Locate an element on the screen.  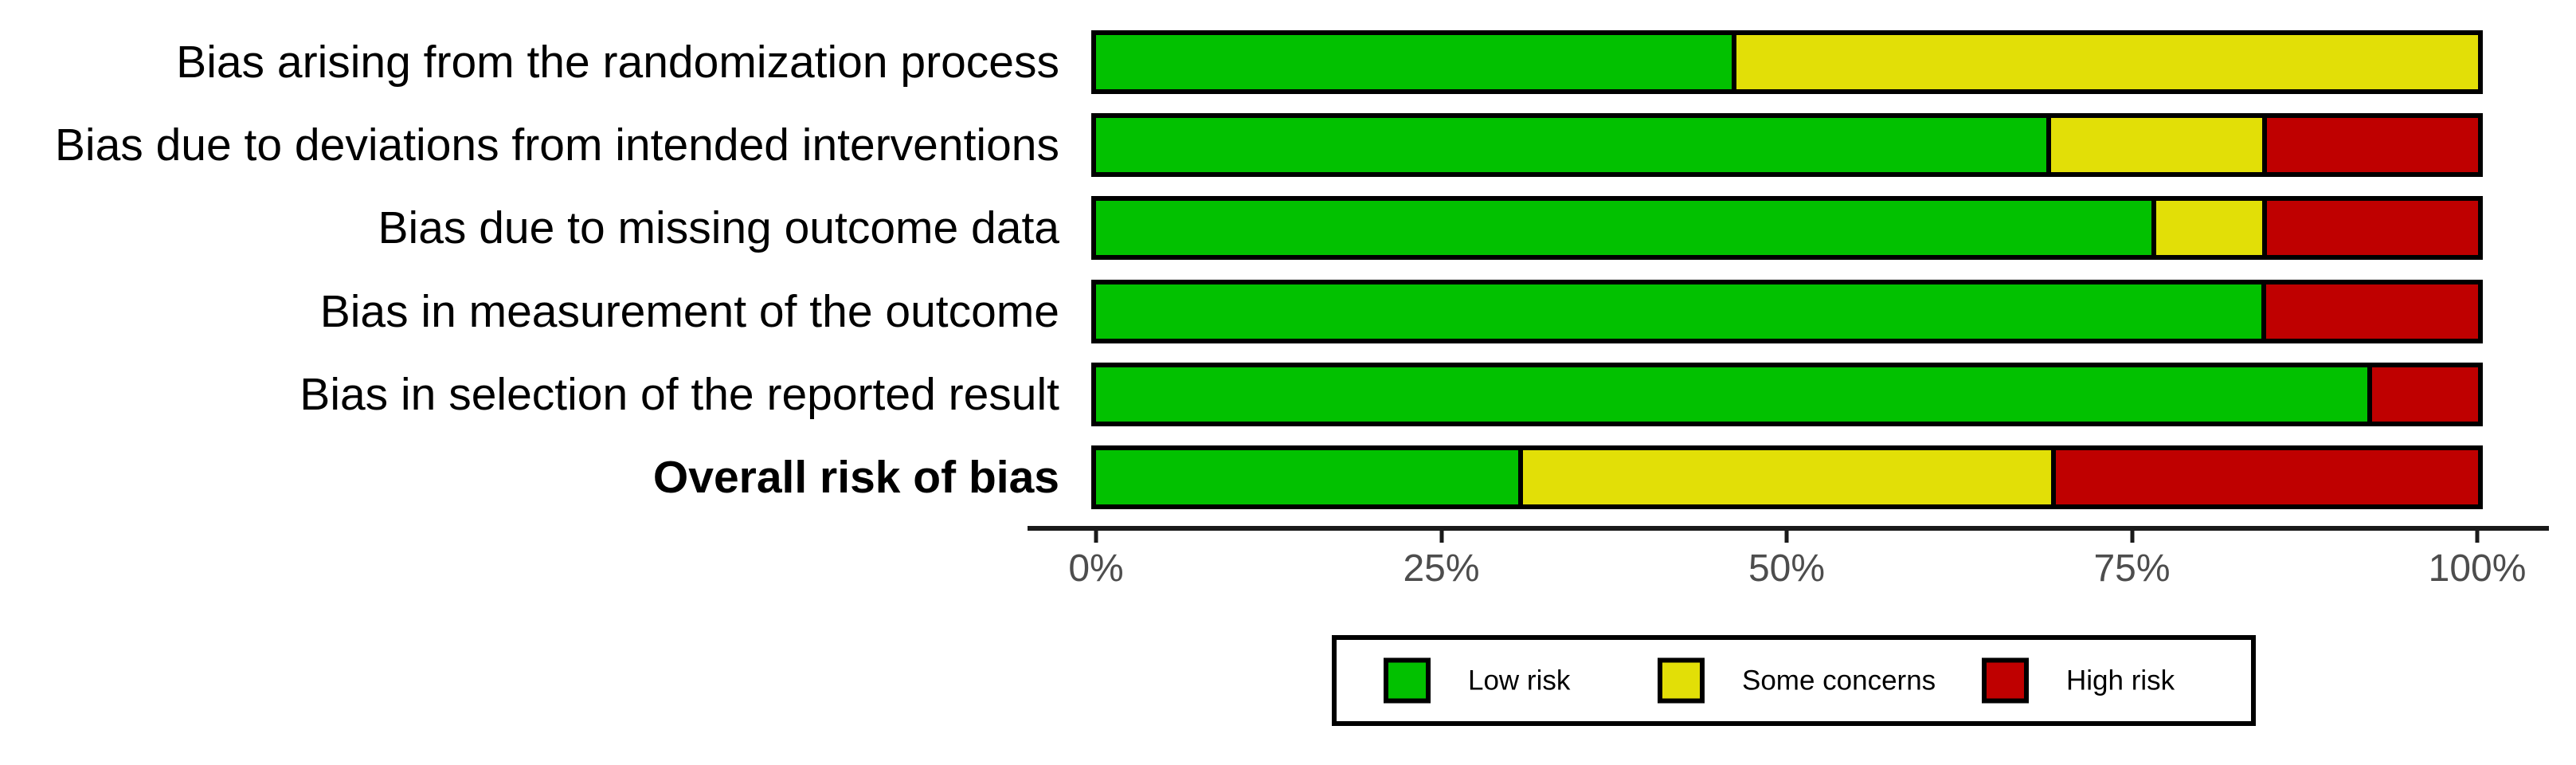
legend-box: Low risk Some concerns High risk is located at coordinates (1794, 680).